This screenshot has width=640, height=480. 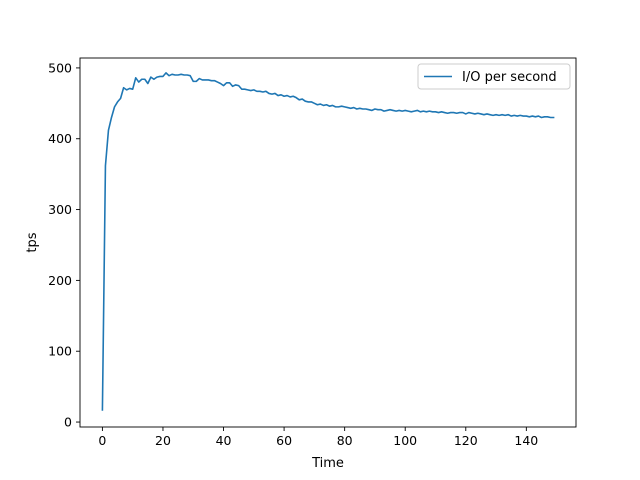 I want to click on legend-box, so click(x=494, y=76).